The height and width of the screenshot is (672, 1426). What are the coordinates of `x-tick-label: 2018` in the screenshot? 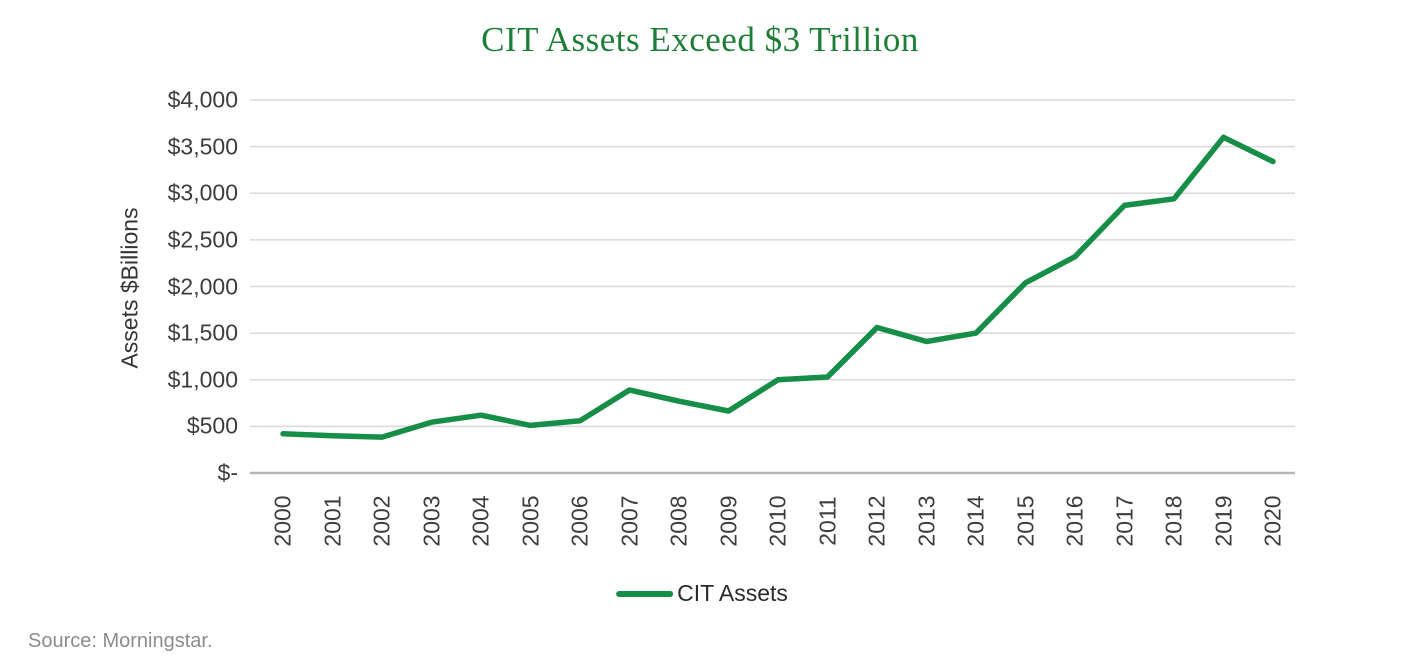 It's located at (1173, 521).